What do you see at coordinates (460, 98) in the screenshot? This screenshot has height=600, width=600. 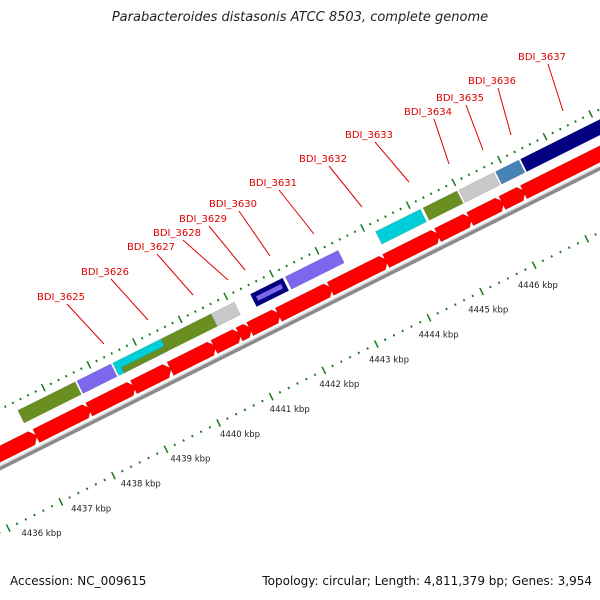 I see `gene-label: BDI_3635` at bounding box center [460, 98].